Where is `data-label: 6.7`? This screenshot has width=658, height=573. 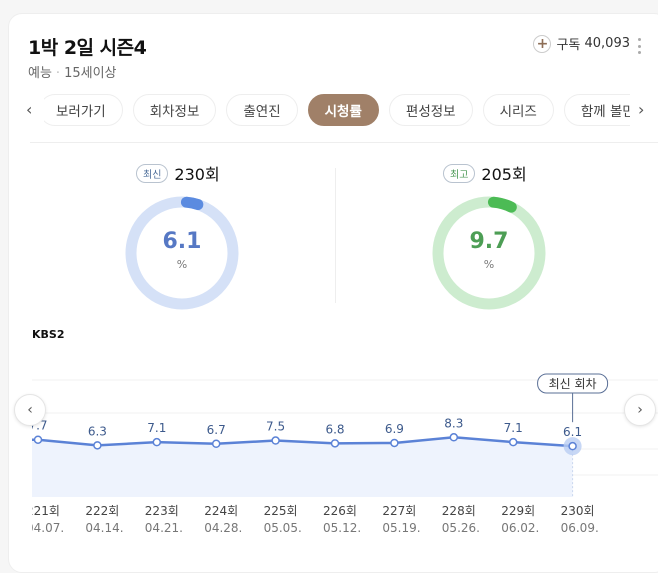 data-label: 6.7 is located at coordinates (216, 430).